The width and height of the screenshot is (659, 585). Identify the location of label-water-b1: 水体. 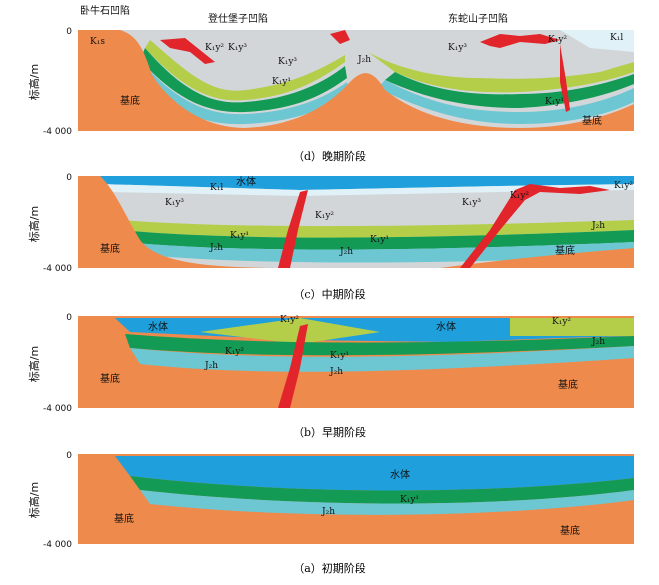
(158, 327).